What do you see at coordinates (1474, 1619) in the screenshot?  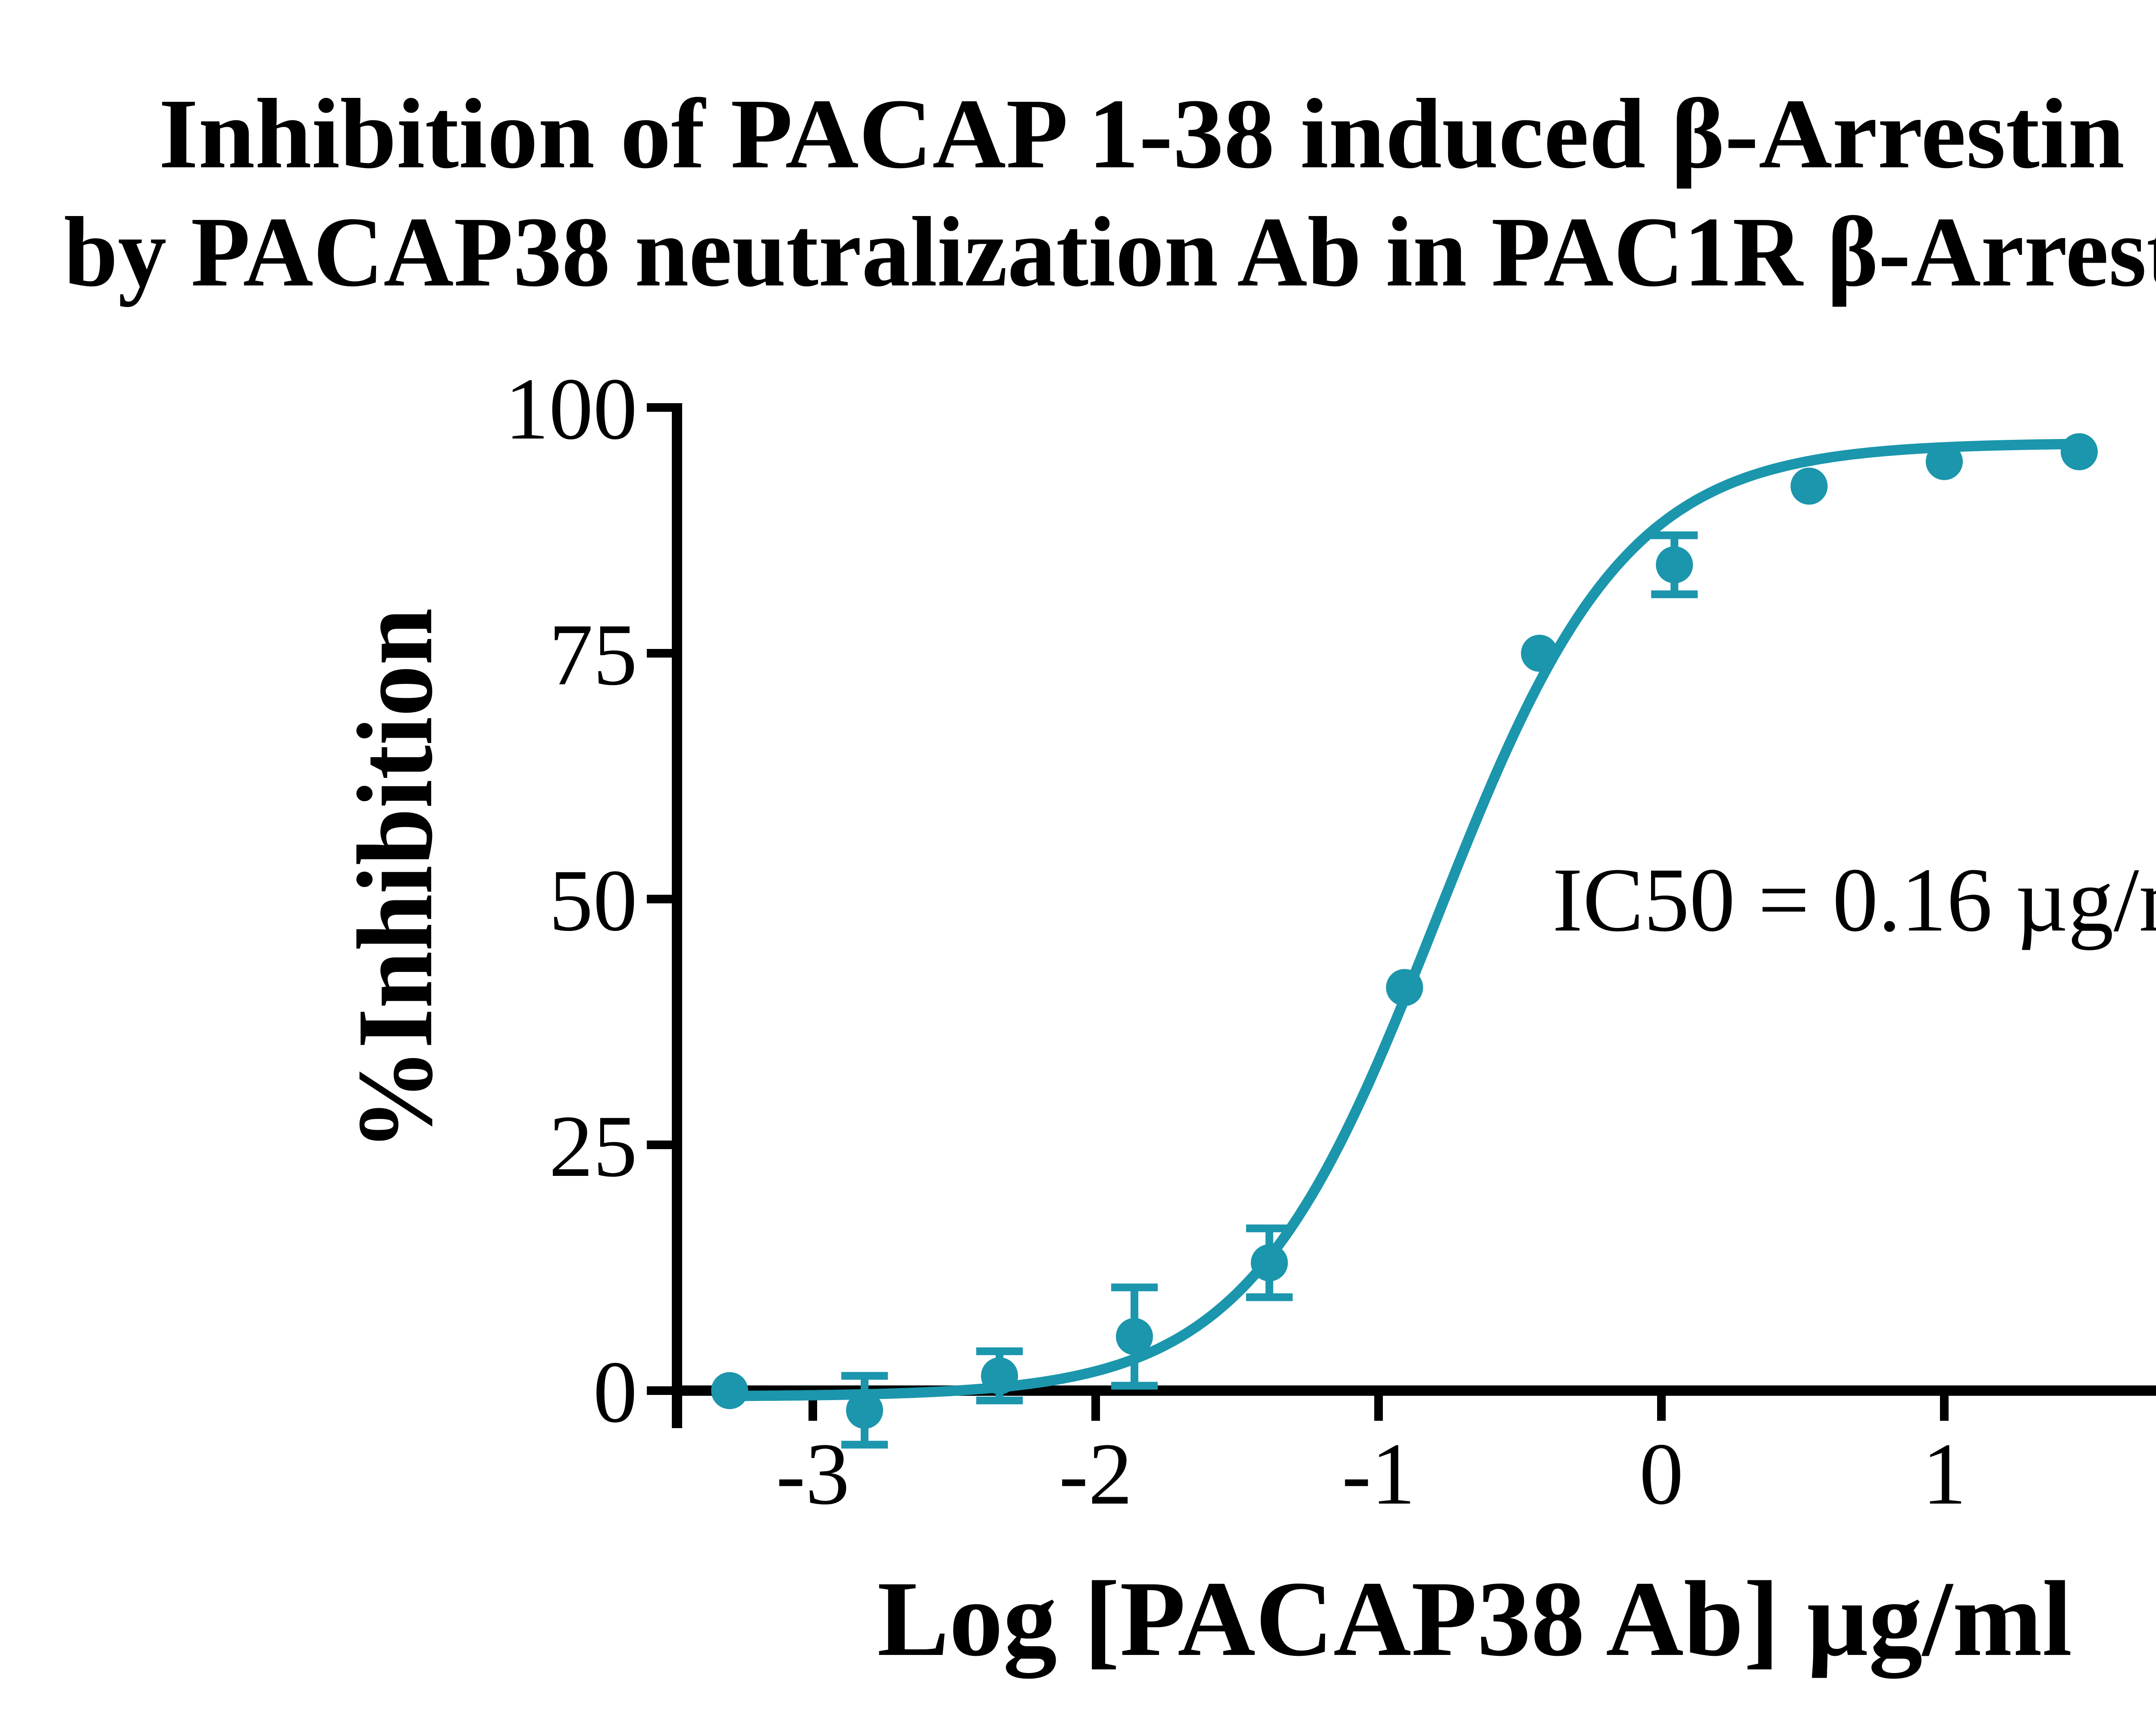 I see `x-axis-label: Log [PACAP38 Ab] µg/ml` at bounding box center [1474, 1619].